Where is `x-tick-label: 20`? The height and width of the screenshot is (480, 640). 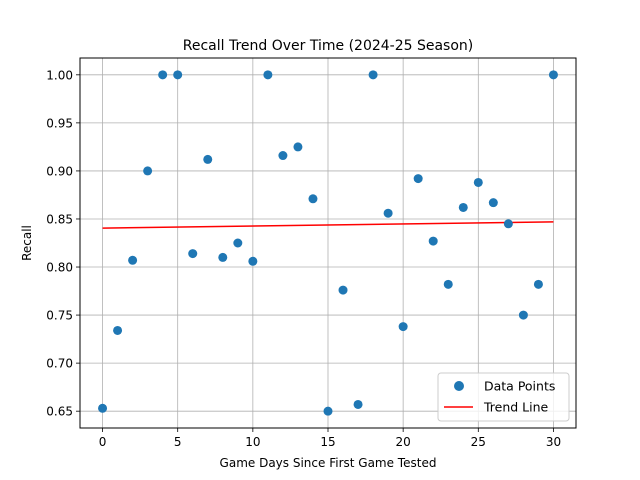 x-tick-label: 20 is located at coordinates (403, 442).